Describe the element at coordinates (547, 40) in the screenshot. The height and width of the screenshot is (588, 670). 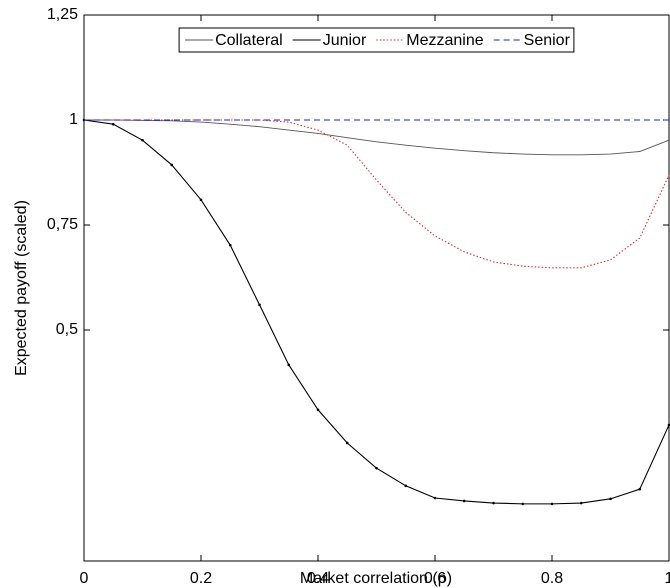
I see `legend-label: Senior` at that location.